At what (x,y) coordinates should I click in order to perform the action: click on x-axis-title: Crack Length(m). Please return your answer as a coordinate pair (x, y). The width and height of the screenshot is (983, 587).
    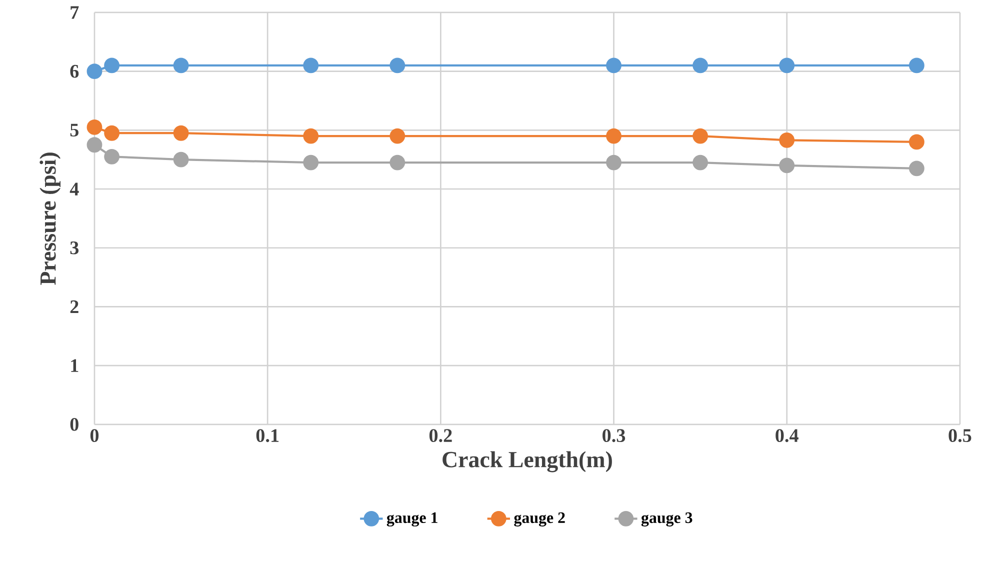
    Looking at the image, I should click on (527, 461).